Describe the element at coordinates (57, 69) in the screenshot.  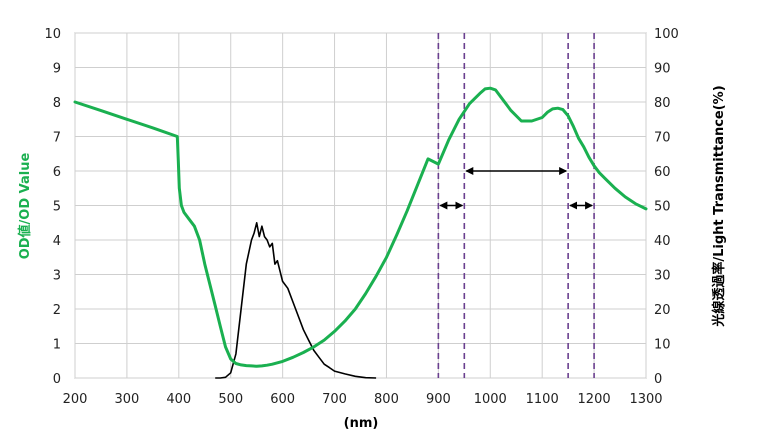
I see `y-left-tick-label: 9` at that location.